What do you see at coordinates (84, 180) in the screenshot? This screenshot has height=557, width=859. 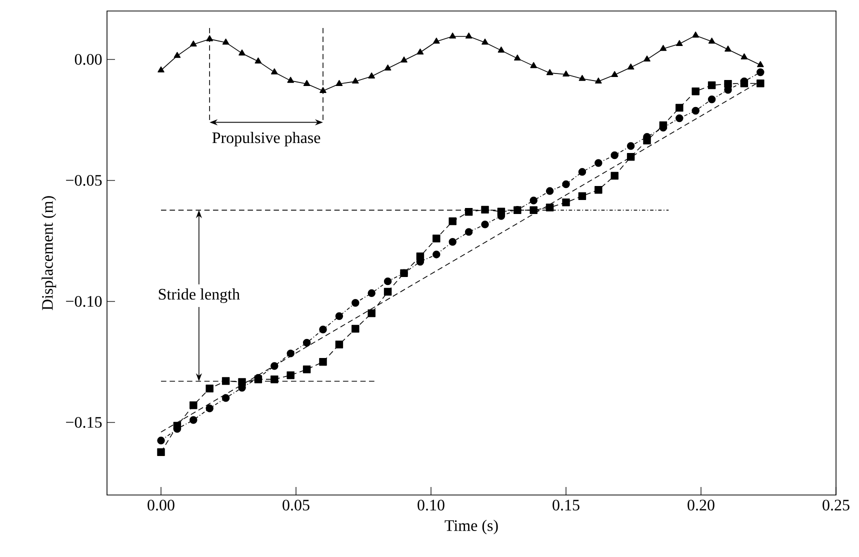 I see `y-tick-label: −0.05` at bounding box center [84, 180].